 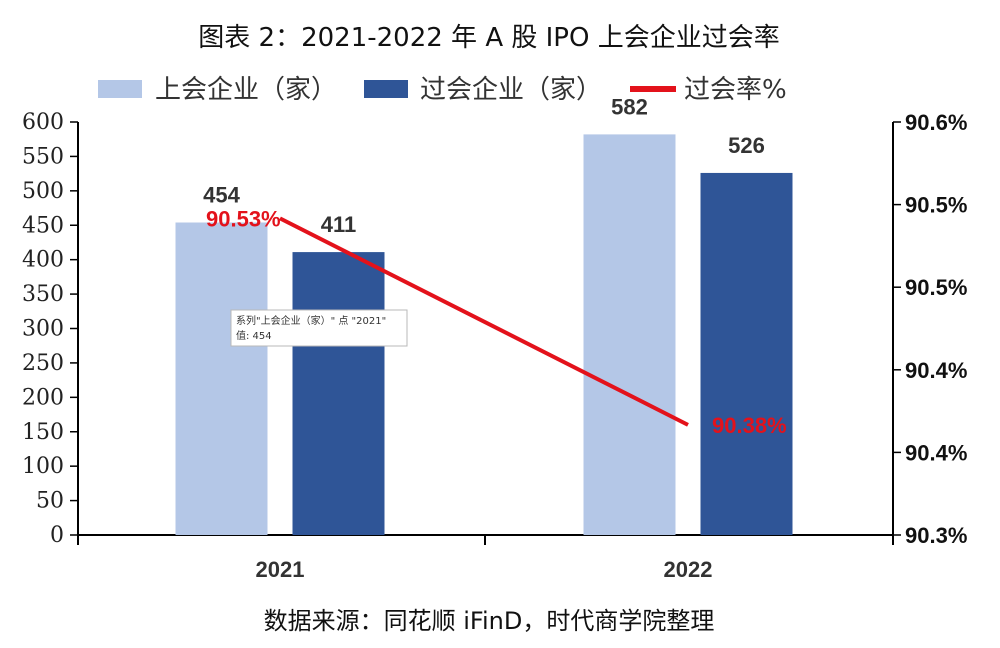 I want to click on x-tick-label-2022: 2022, so click(x=688, y=569).